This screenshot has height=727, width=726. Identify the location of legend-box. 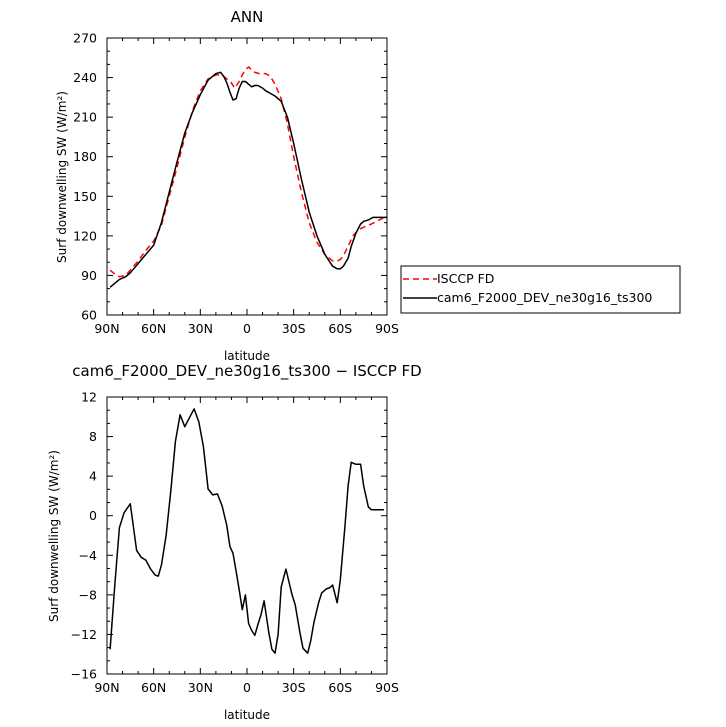
(540, 289).